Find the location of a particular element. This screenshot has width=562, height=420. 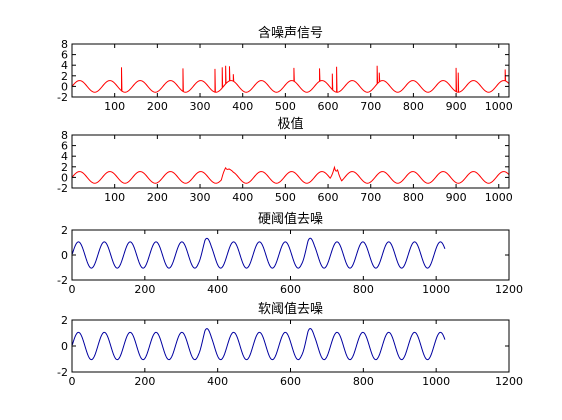

subplot-title: 硬阈值去噪 is located at coordinates (290, 219).